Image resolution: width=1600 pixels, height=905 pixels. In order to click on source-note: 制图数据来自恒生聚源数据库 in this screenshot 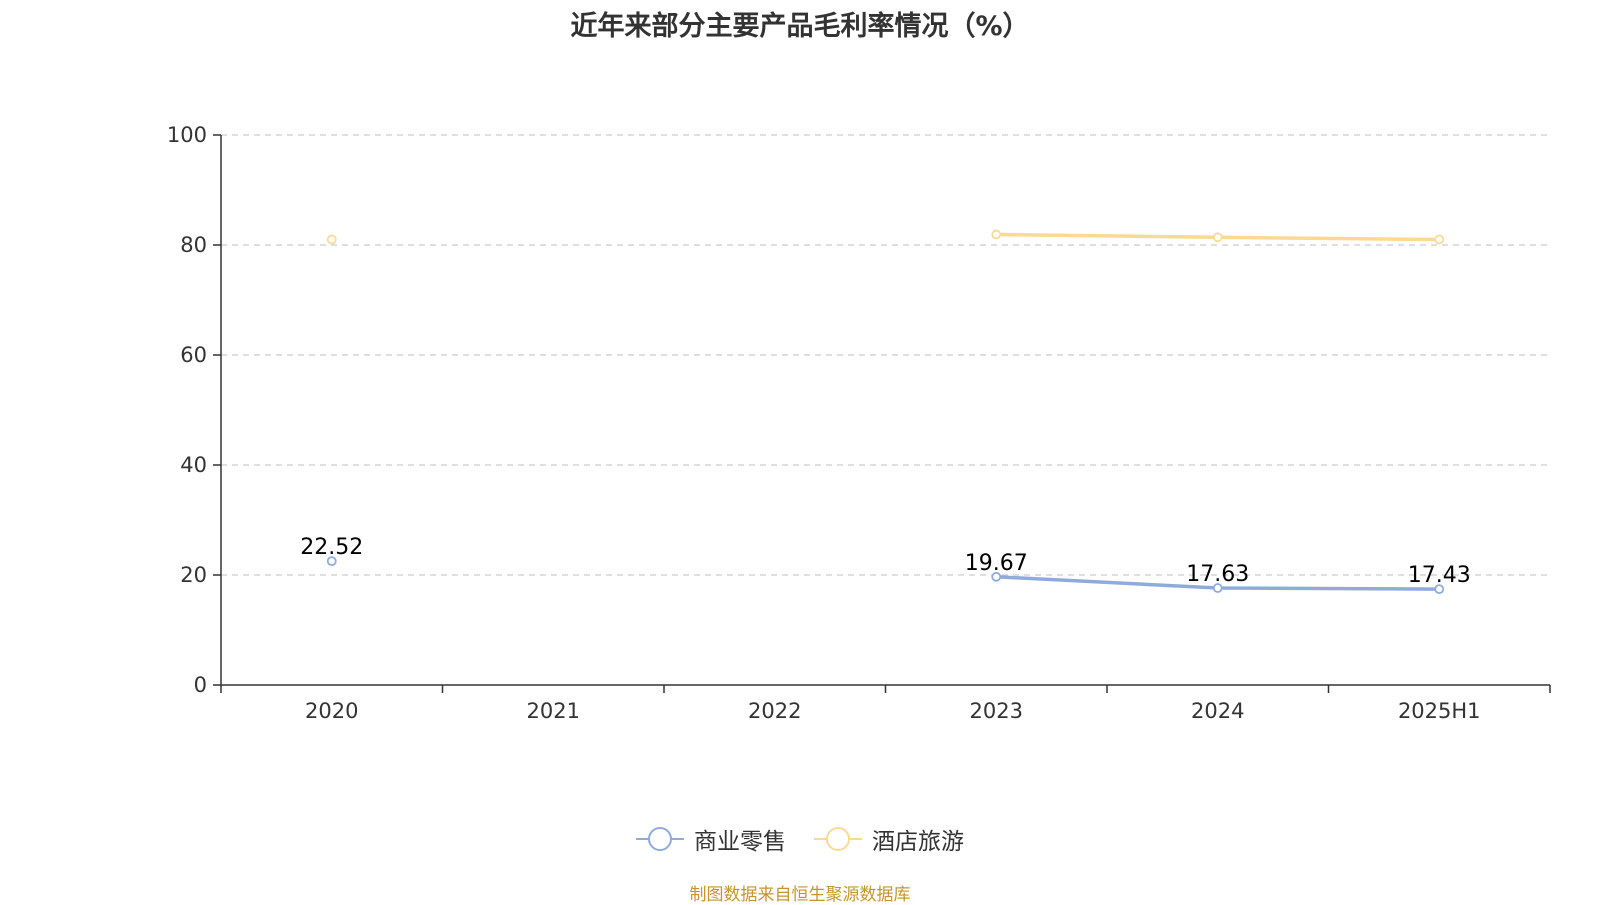, I will do `click(800, 895)`.